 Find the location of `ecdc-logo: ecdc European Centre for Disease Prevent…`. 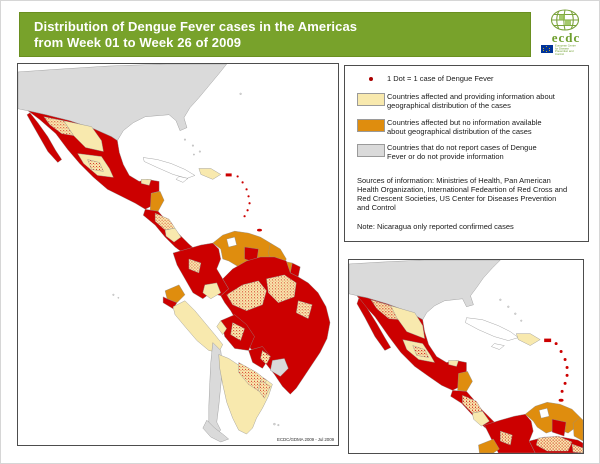

ecdc-logo: ecdc European Centre for Disease Prevent… is located at coordinates (566, 33).